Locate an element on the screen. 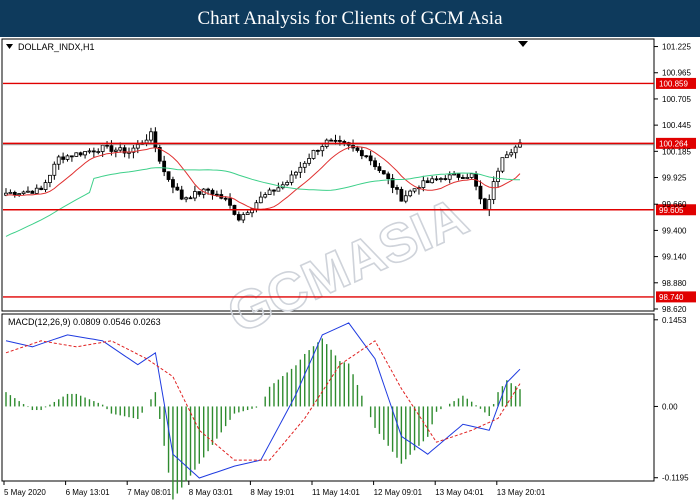  page-title: Chart Analysis for Clients of GCM Asia is located at coordinates (350, 18).